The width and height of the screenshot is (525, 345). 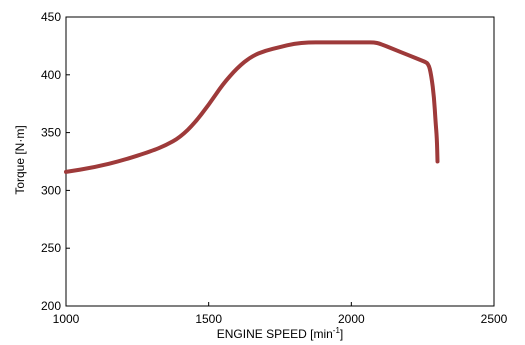 I want to click on x-axis-label-suffix: ], so click(x=341, y=334).